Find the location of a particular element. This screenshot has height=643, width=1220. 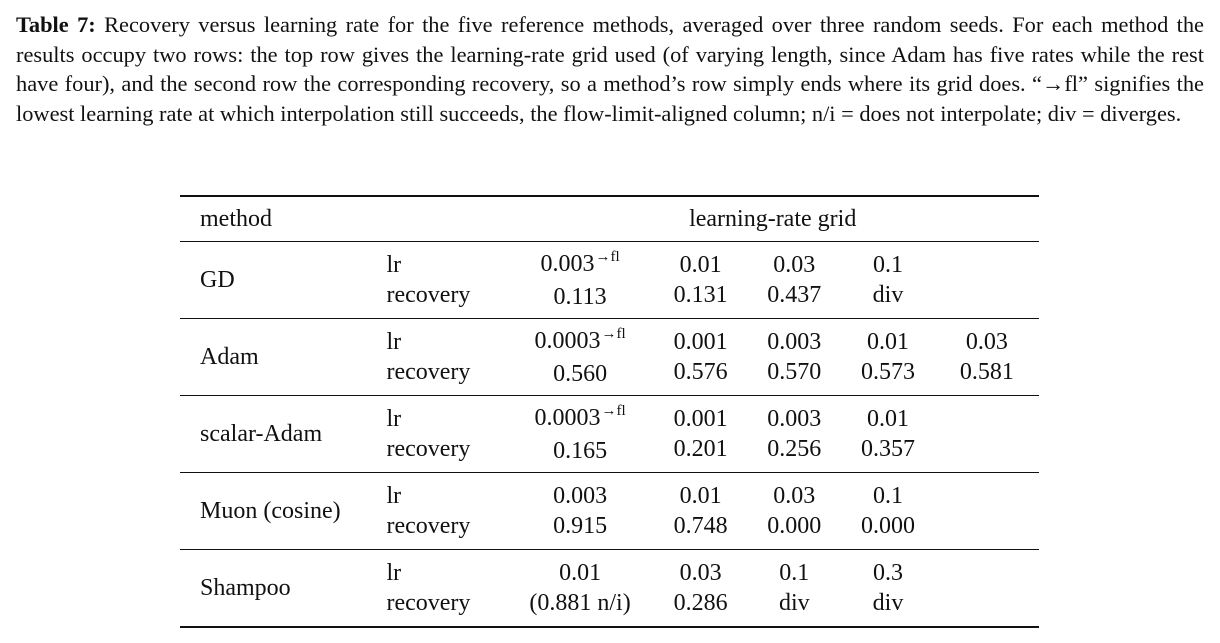

grid-cell: 0.003 0.570 is located at coordinates (794, 357).